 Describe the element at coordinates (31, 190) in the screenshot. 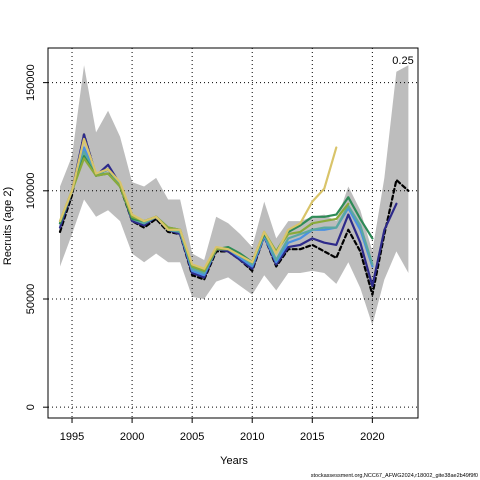

I see `y-tick-label-100000: 100000` at that location.